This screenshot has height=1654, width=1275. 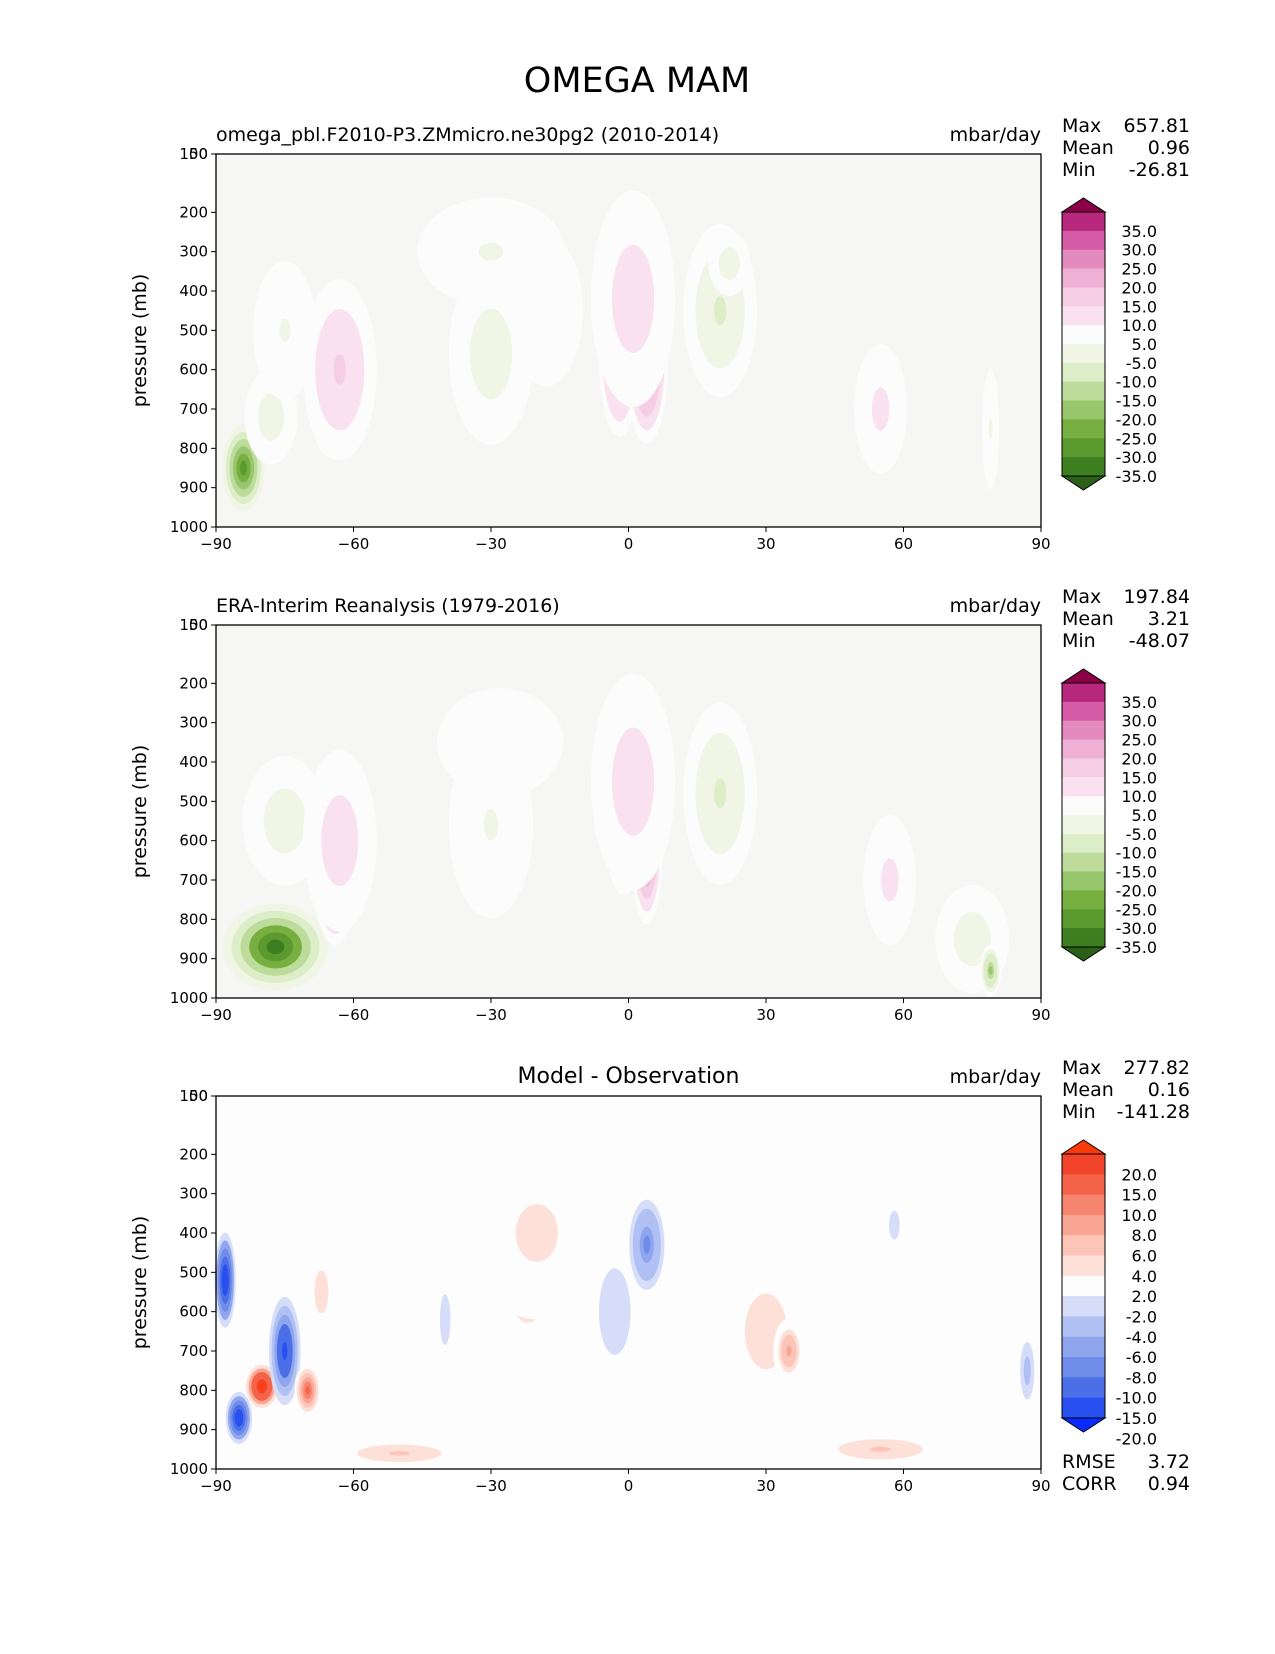 What do you see at coordinates (1159, 641) in the screenshot?
I see `stat-value-min: -48.07` at bounding box center [1159, 641].